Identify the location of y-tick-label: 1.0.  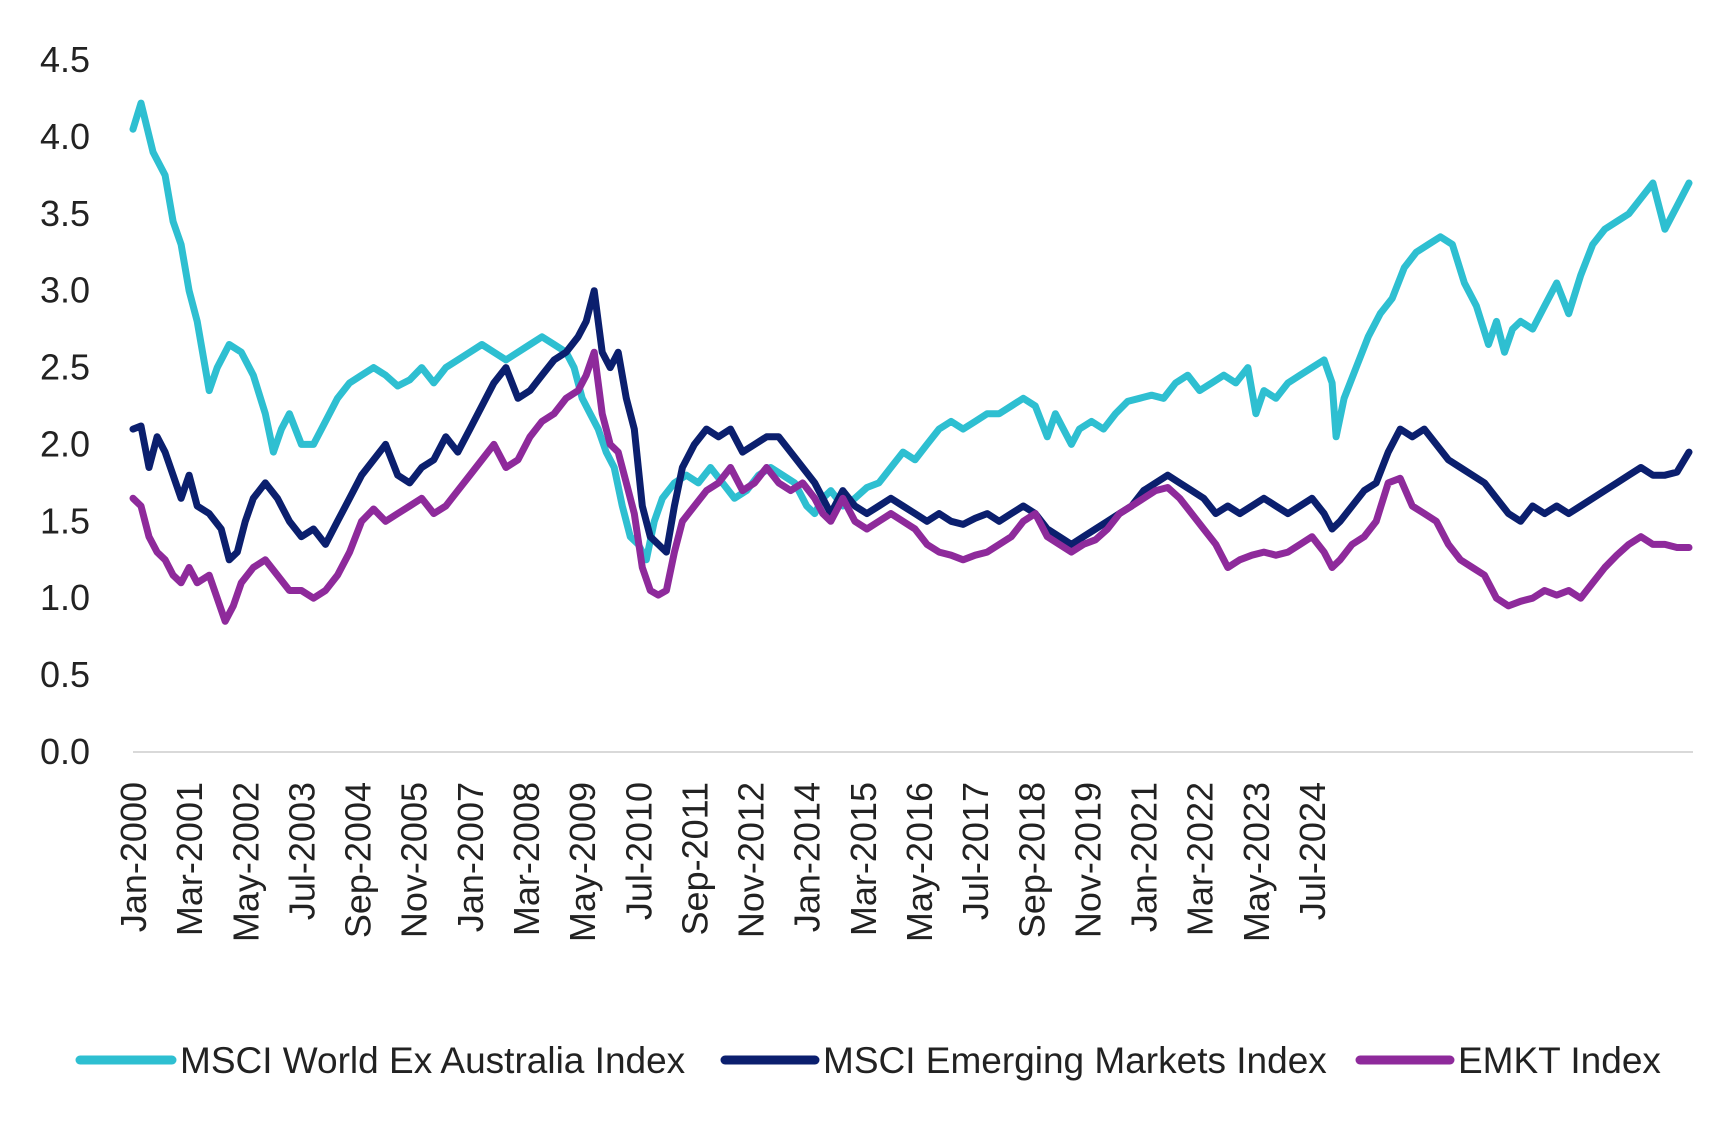
(65, 597).